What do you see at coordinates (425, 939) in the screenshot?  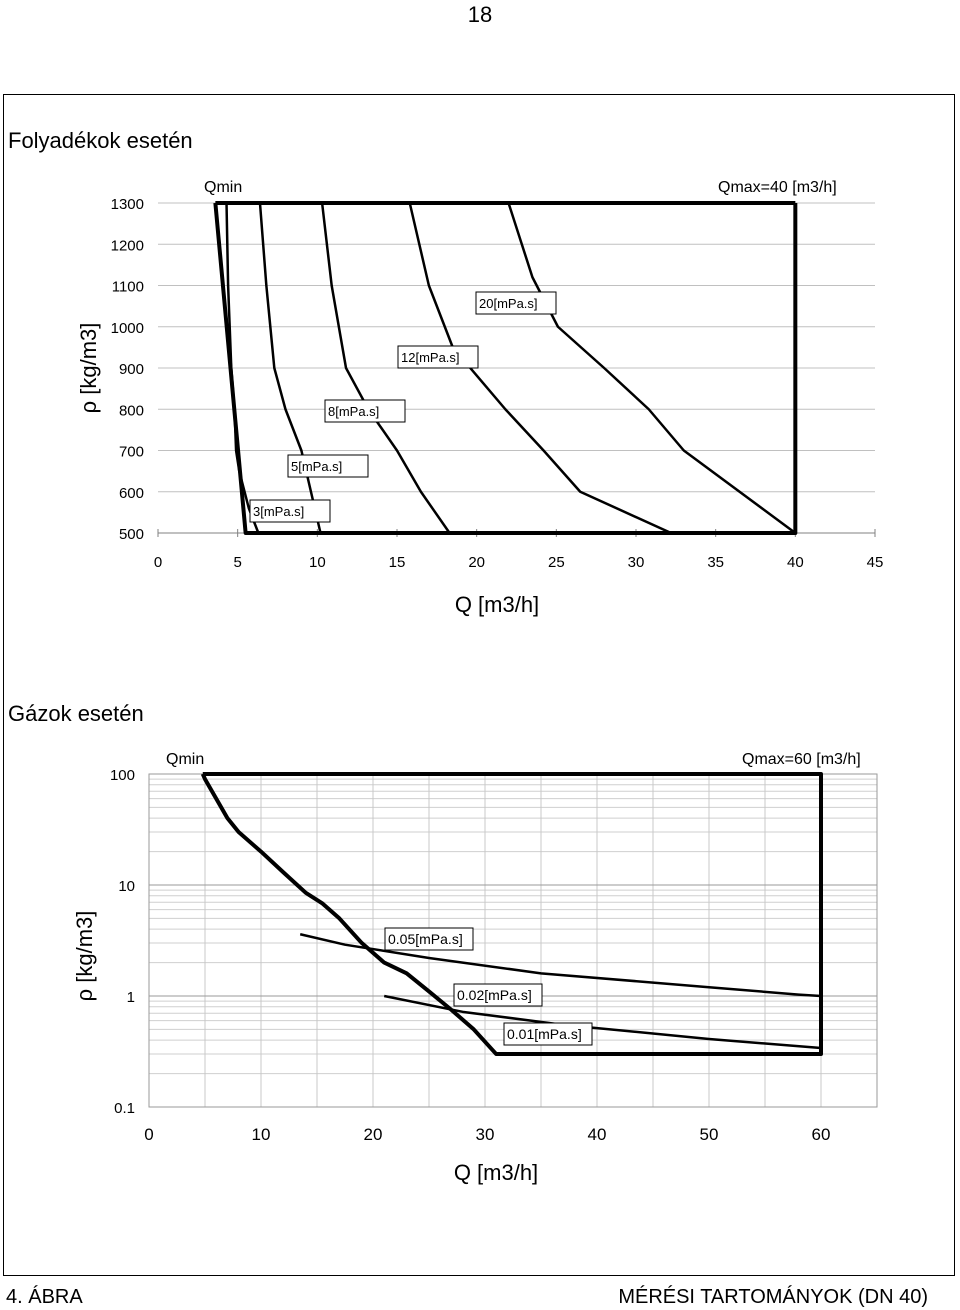 I see `series-label: 0.05[mPa.s]` at bounding box center [425, 939].